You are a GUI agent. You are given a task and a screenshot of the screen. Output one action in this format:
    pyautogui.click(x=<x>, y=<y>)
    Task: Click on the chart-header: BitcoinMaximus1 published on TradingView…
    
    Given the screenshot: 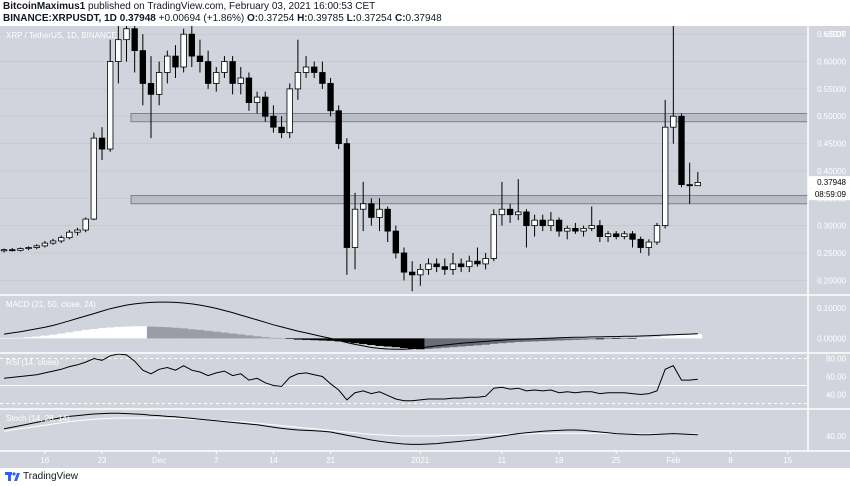 What is the action you would take?
    pyautogui.click(x=425, y=13)
    